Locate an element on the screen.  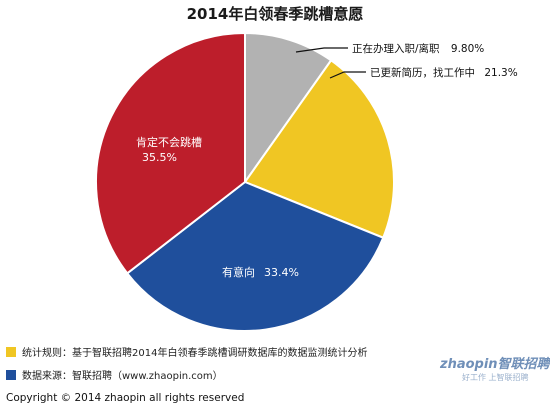
logo-sub-text: 好工作 上智联招聘 is located at coordinates (495, 377).